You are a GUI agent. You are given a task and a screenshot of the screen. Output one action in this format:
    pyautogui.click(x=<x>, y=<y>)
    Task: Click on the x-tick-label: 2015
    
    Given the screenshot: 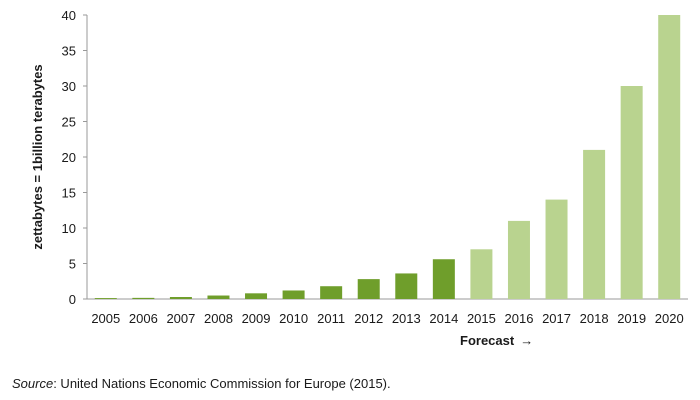 What is the action you would take?
    pyautogui.click(x=481, y=318)
    